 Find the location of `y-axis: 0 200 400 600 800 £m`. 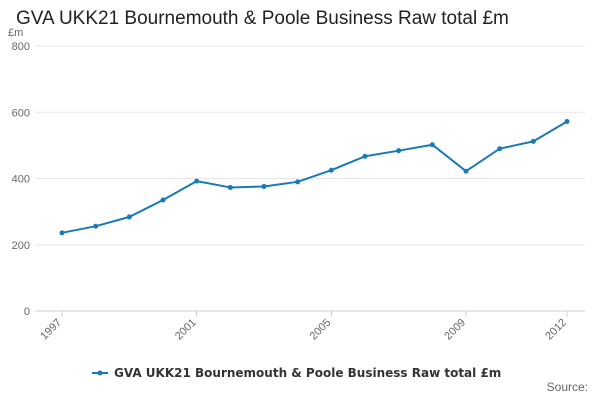

y-axis: 0 200 400 600 800 £m is located at coordinates (19, 172).